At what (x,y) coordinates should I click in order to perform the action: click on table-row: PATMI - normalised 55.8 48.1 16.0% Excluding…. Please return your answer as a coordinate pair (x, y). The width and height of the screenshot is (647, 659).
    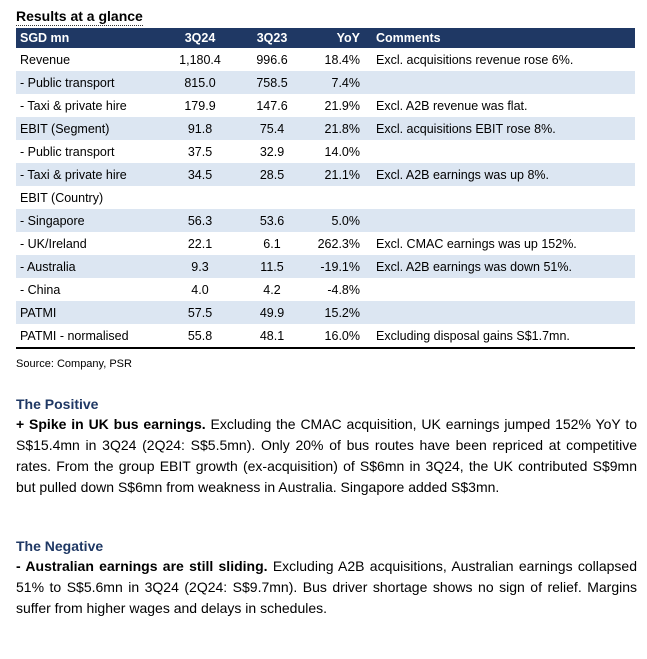
    Looking at the image, I should click on (325, 336).